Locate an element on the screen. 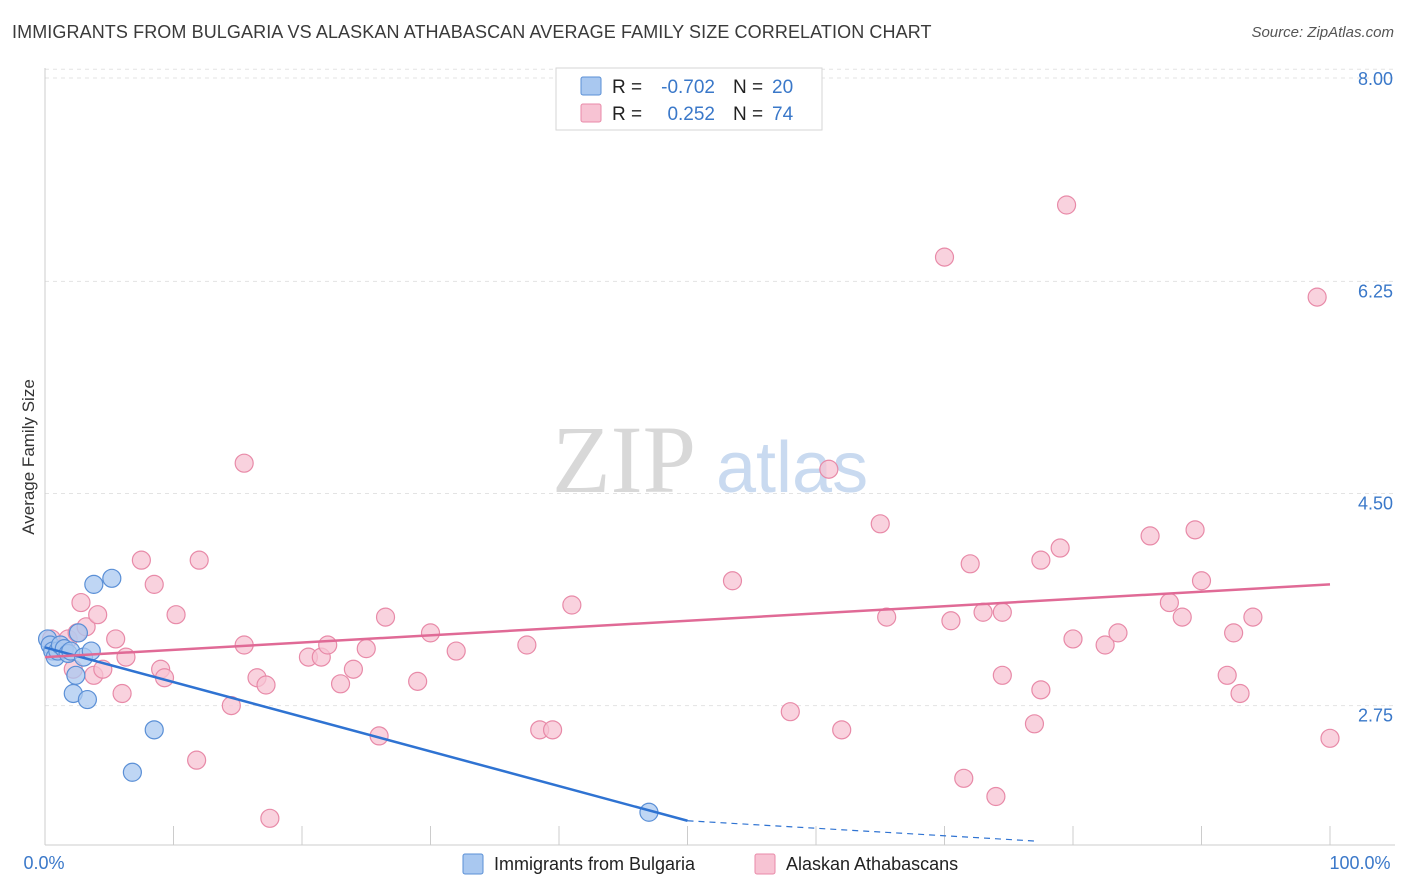 The width and height of the screenshot is (1406, 892). x-tick-label-max: 100.0% is located at coordinates (1359, 863).